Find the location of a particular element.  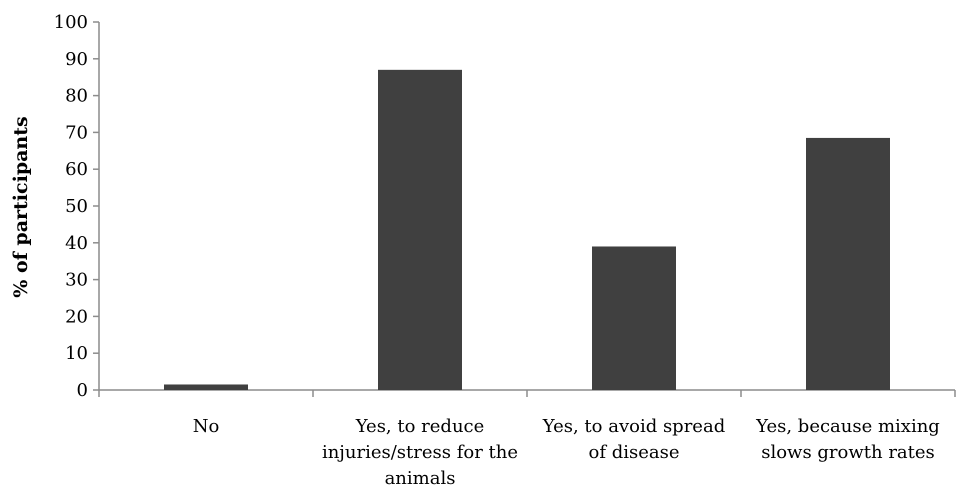

y-axis: 0 10 20 30 40 50 60 70 80 90 100 is located at coordinates (77, 206).